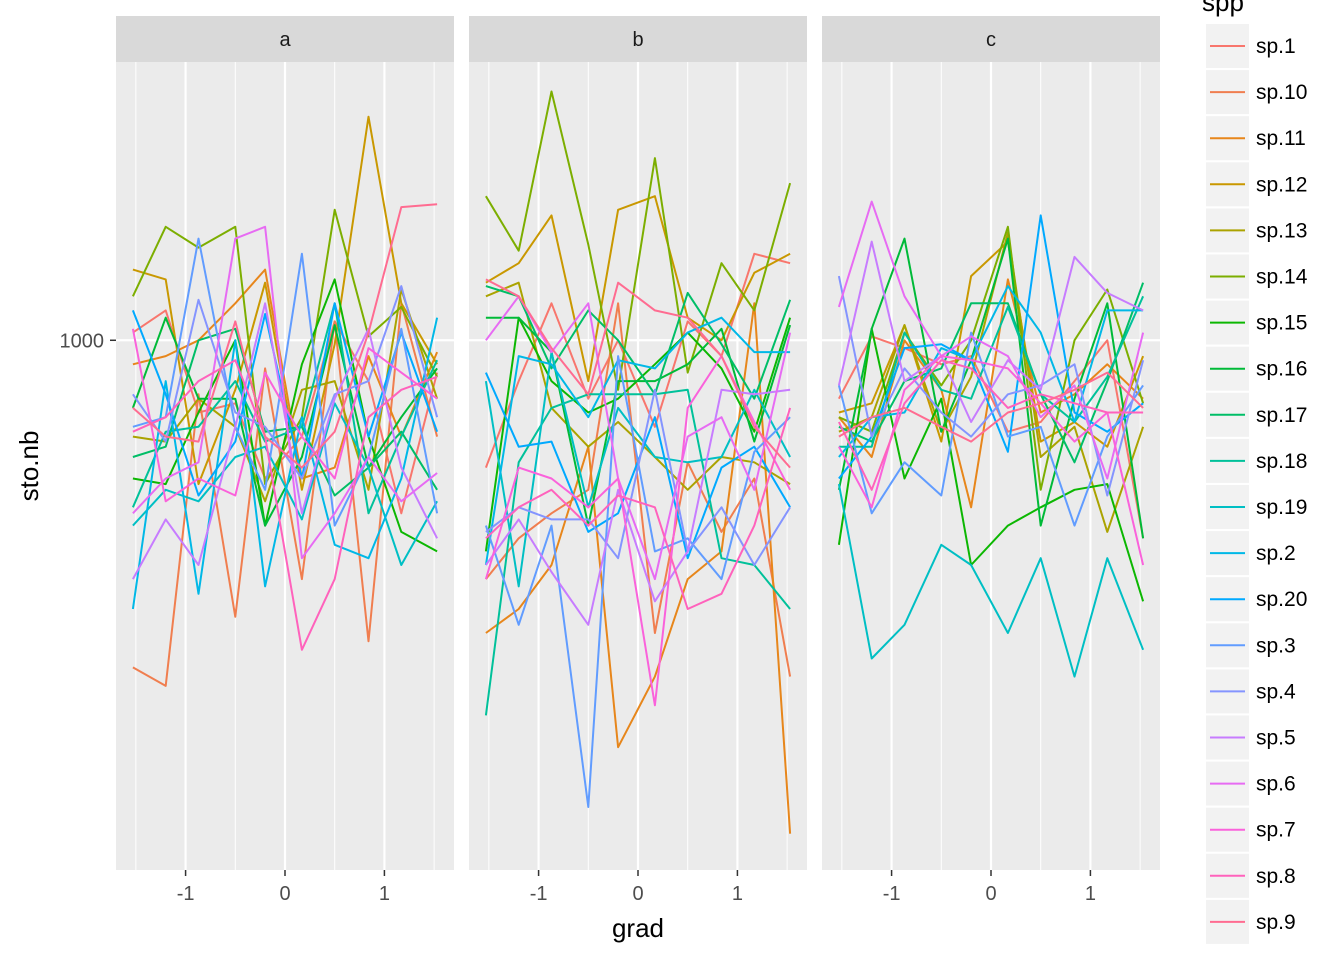 This screenshot has width=1344, height=960. I want to click on series-line-sp-6-panel-a, so click(285, 392).